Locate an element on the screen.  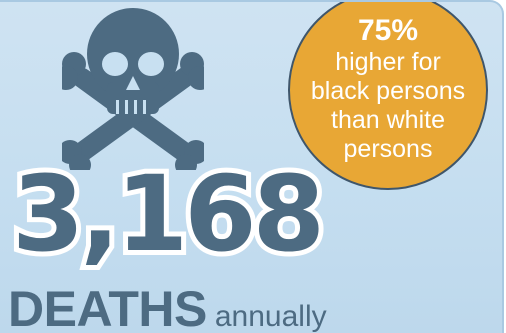
period-label: annually is located at coordinates (270, 316).